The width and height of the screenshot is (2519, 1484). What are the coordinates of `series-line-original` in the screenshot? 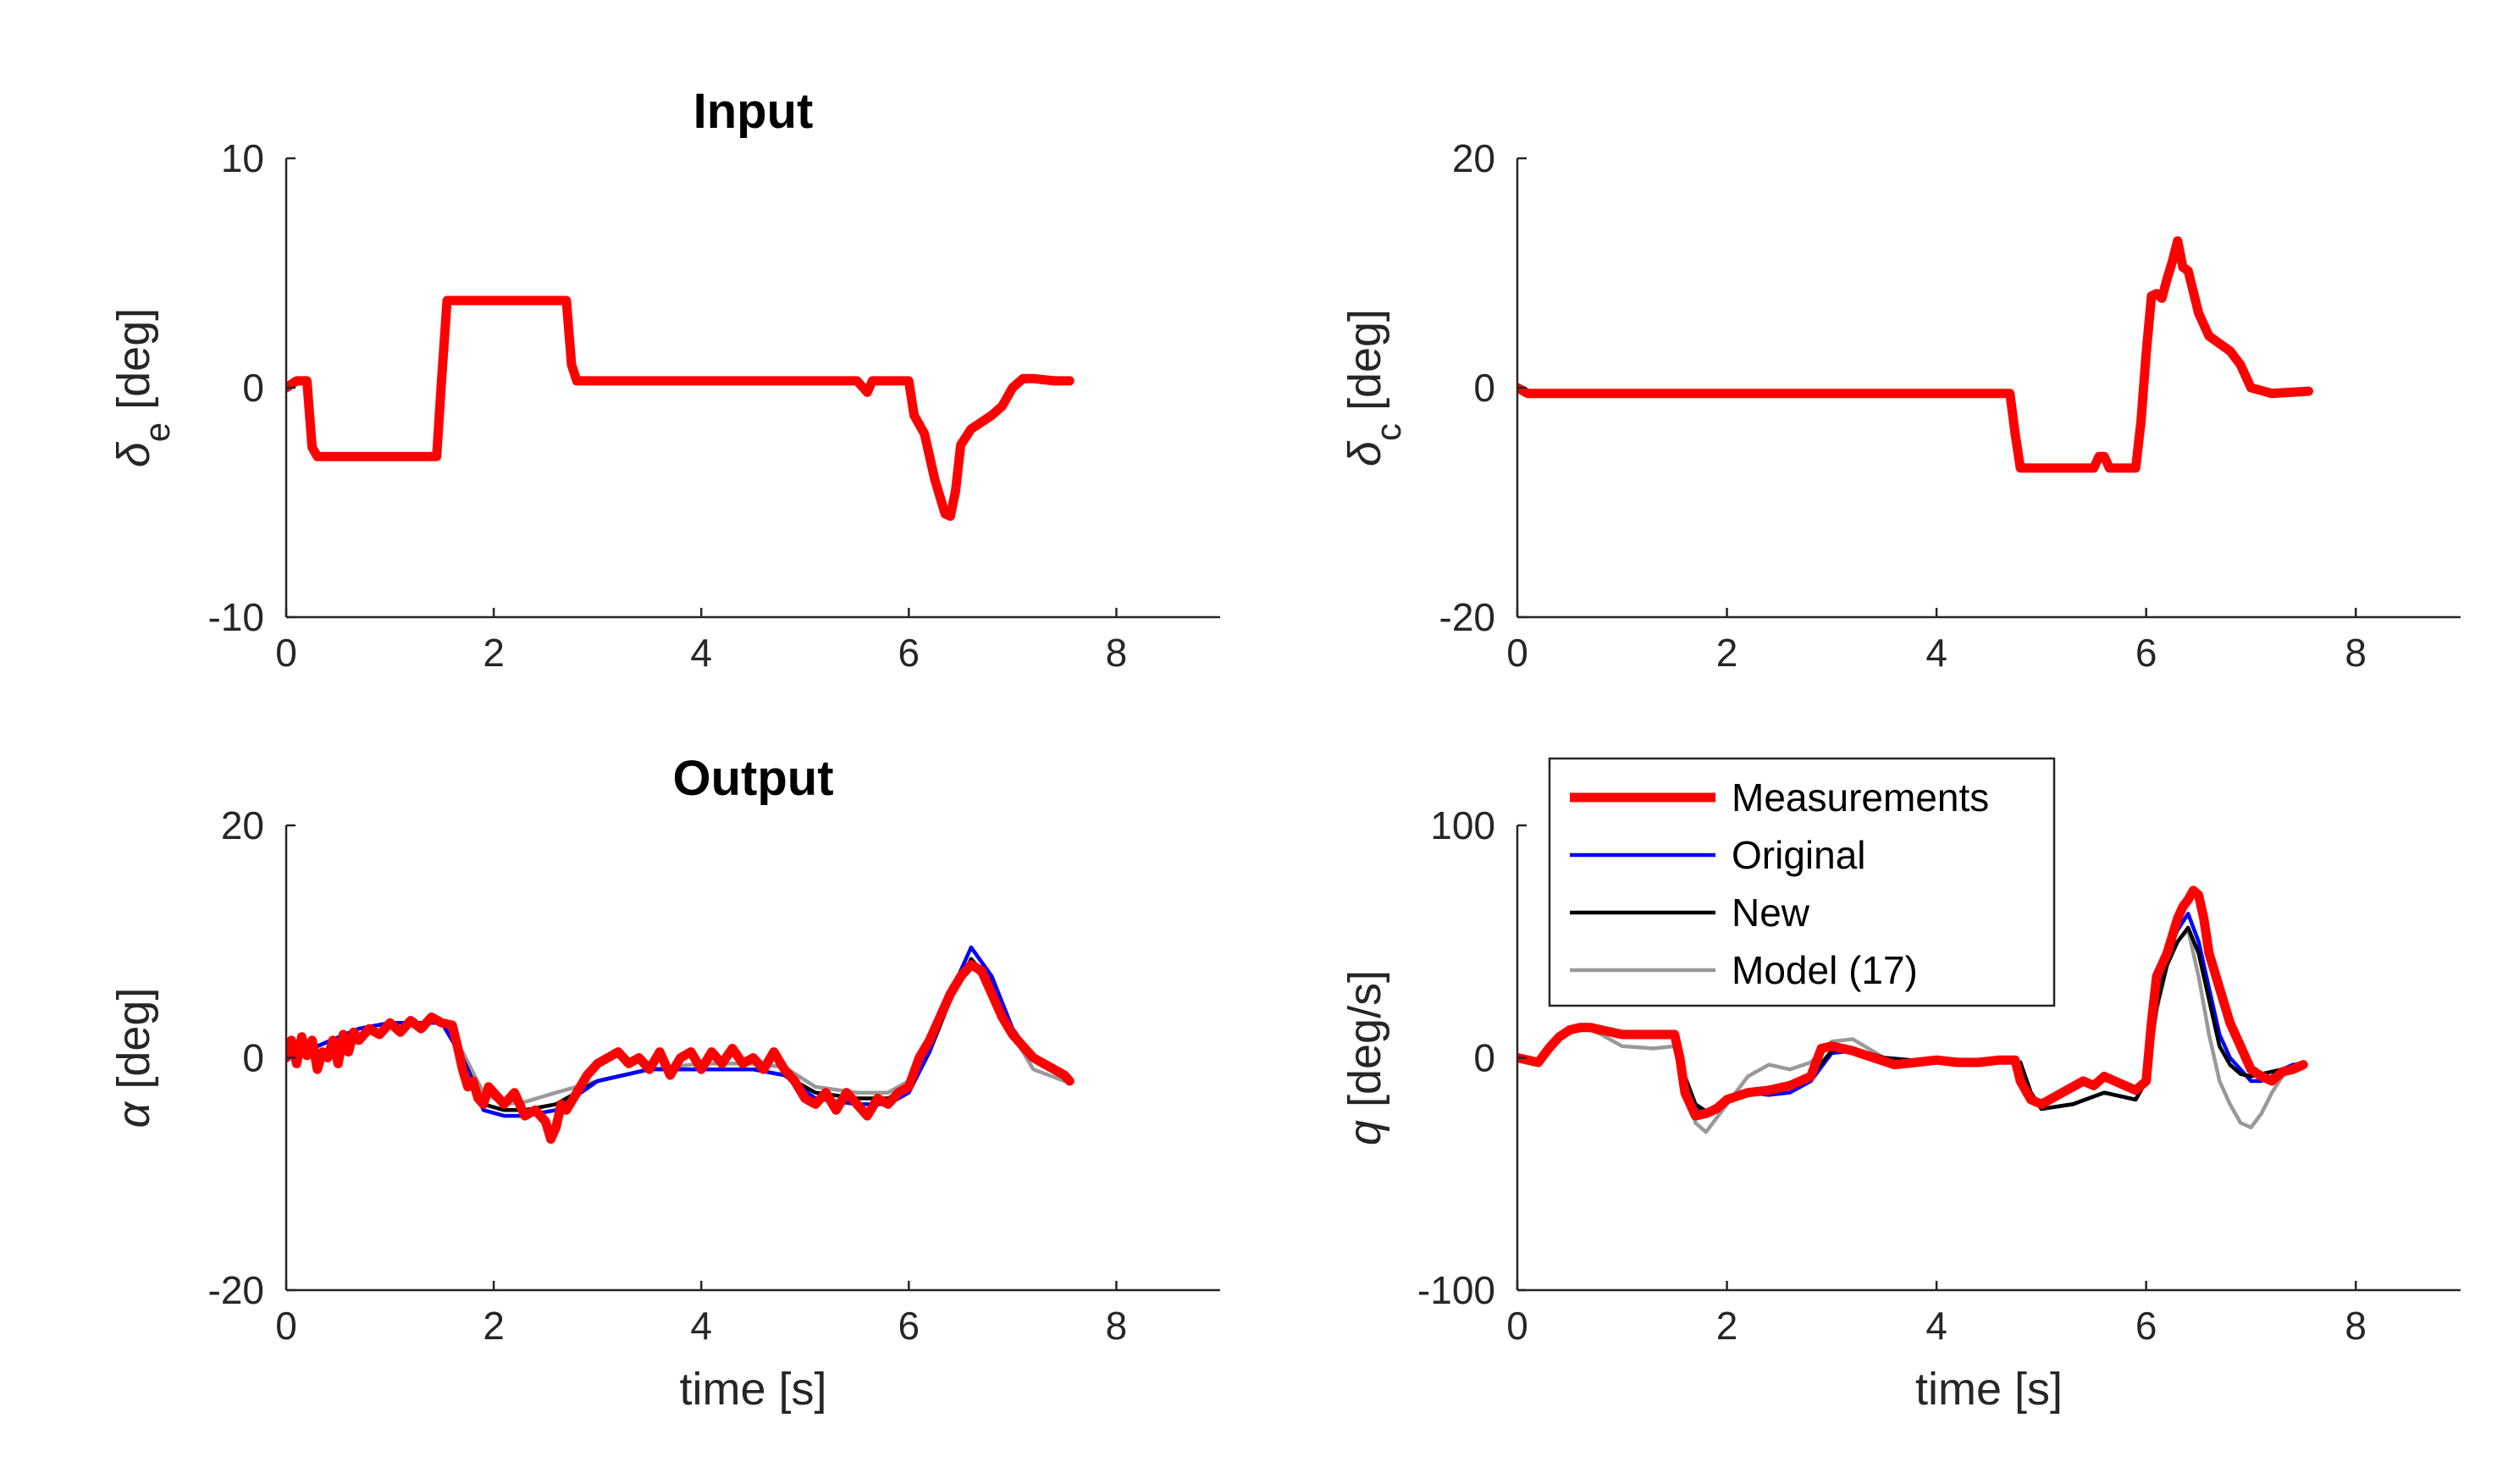 It's located at (676, 1031).